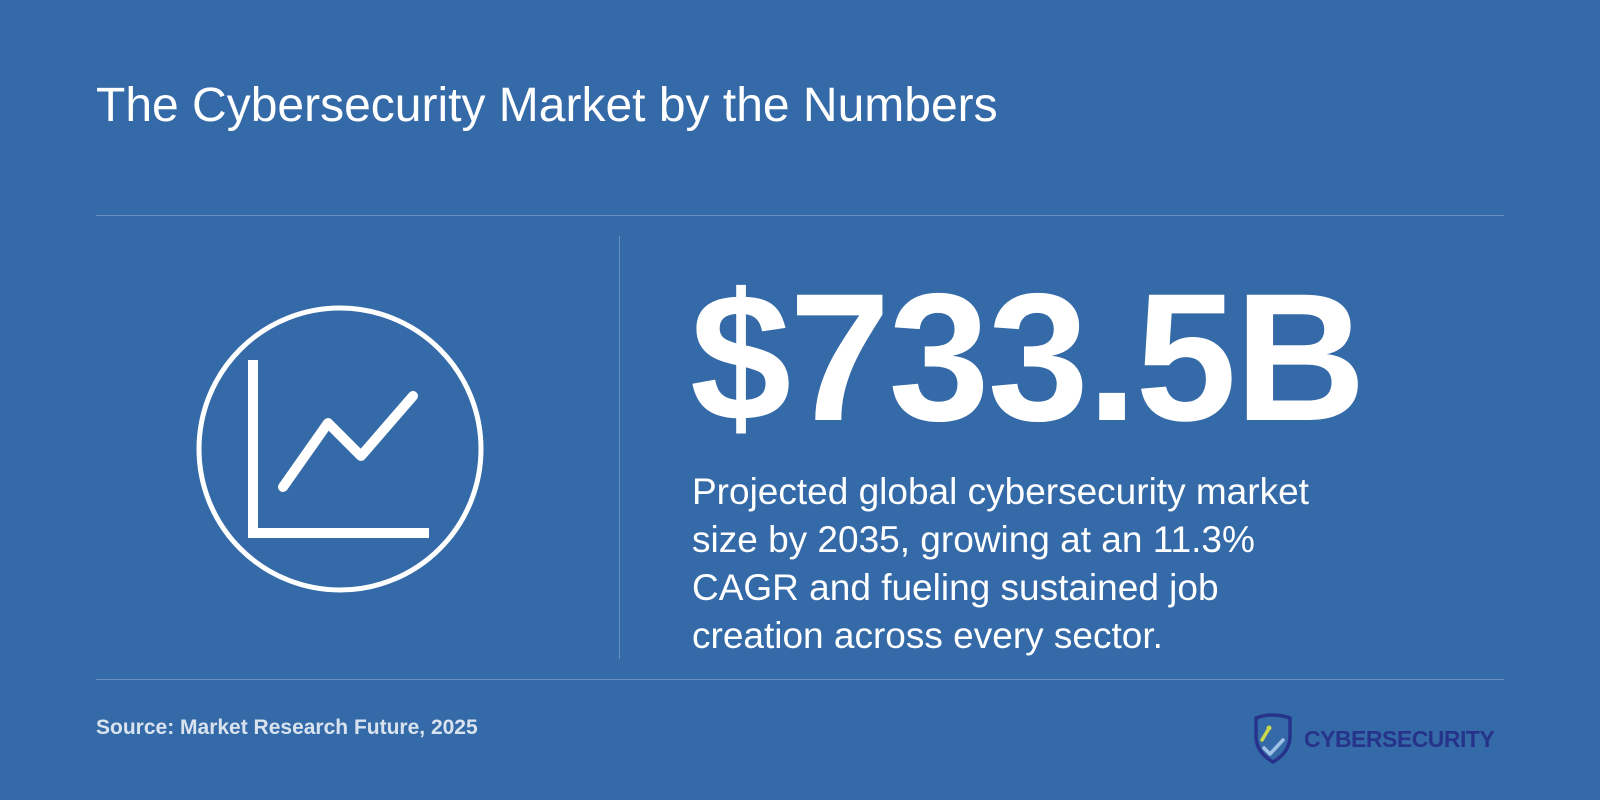  I want to click on source-citation: Source: Market Research Future, 2025, so click(287, 727).